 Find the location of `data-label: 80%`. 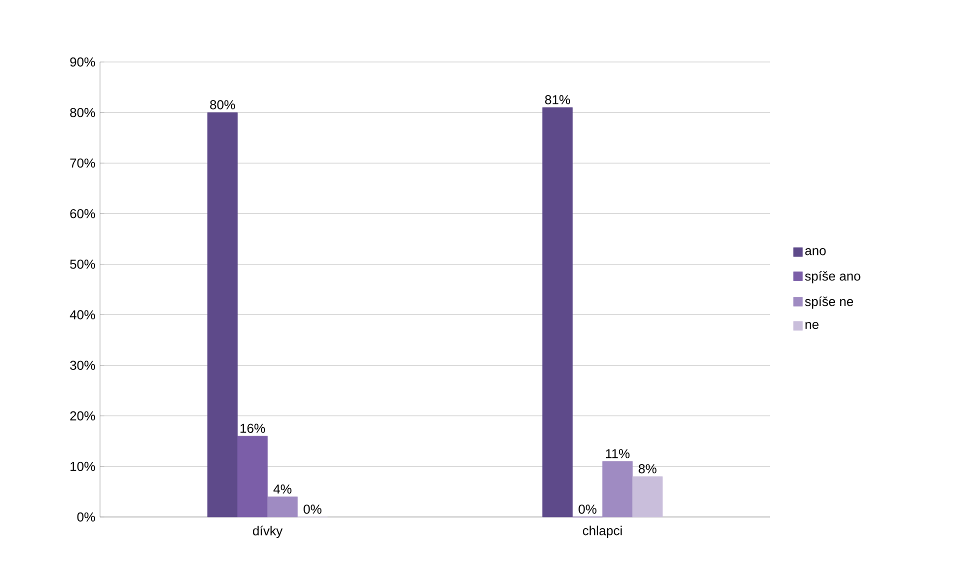

data-label: 80% is located at coordinates (223, 105).